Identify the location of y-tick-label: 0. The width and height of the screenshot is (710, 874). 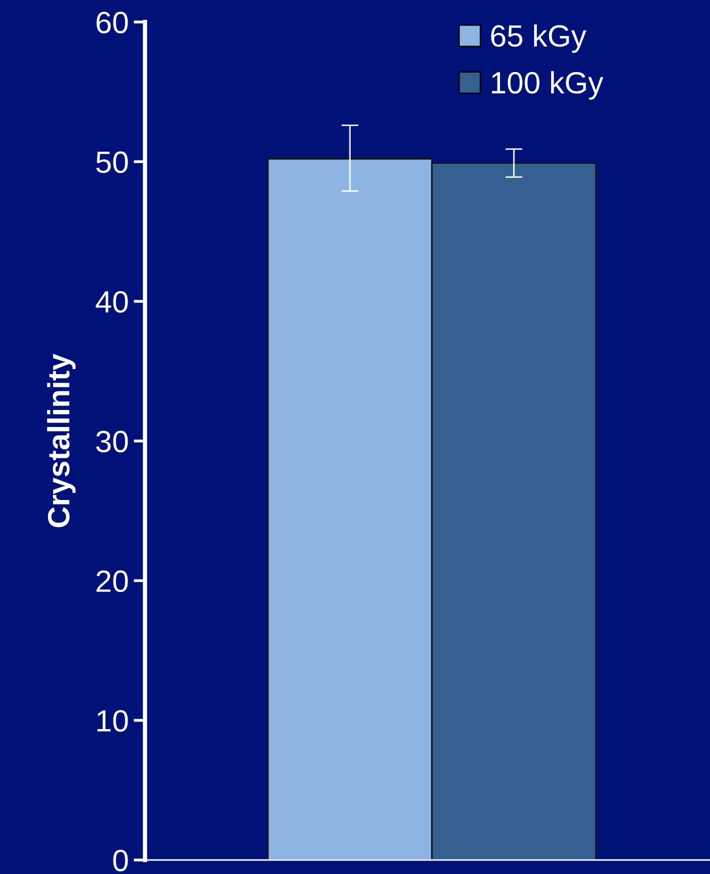
(120, 861).